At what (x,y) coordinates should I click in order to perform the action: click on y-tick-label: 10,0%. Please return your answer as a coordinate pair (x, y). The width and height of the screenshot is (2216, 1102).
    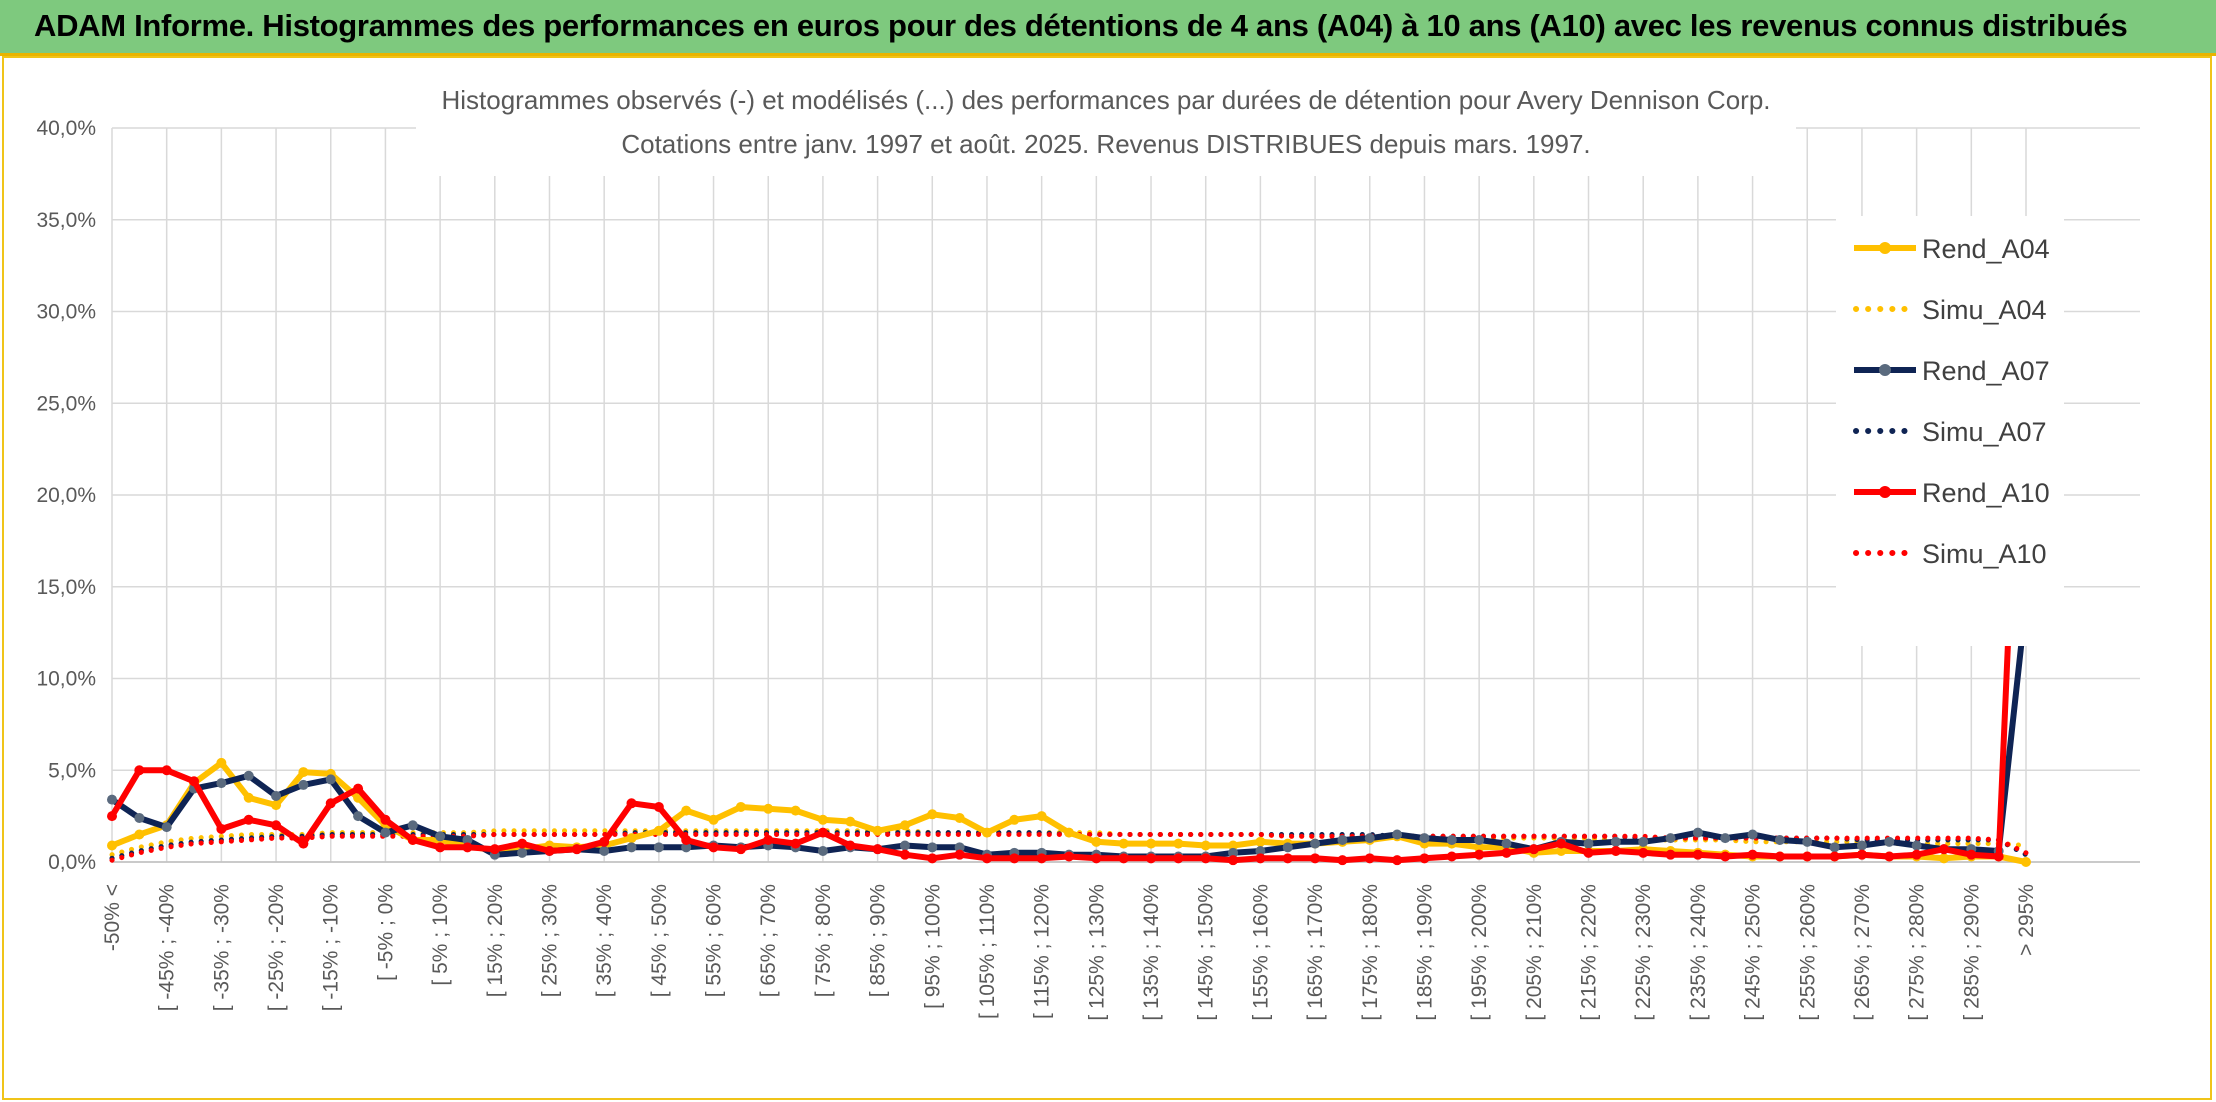
    Looking at the image, I should click on (66, 679).